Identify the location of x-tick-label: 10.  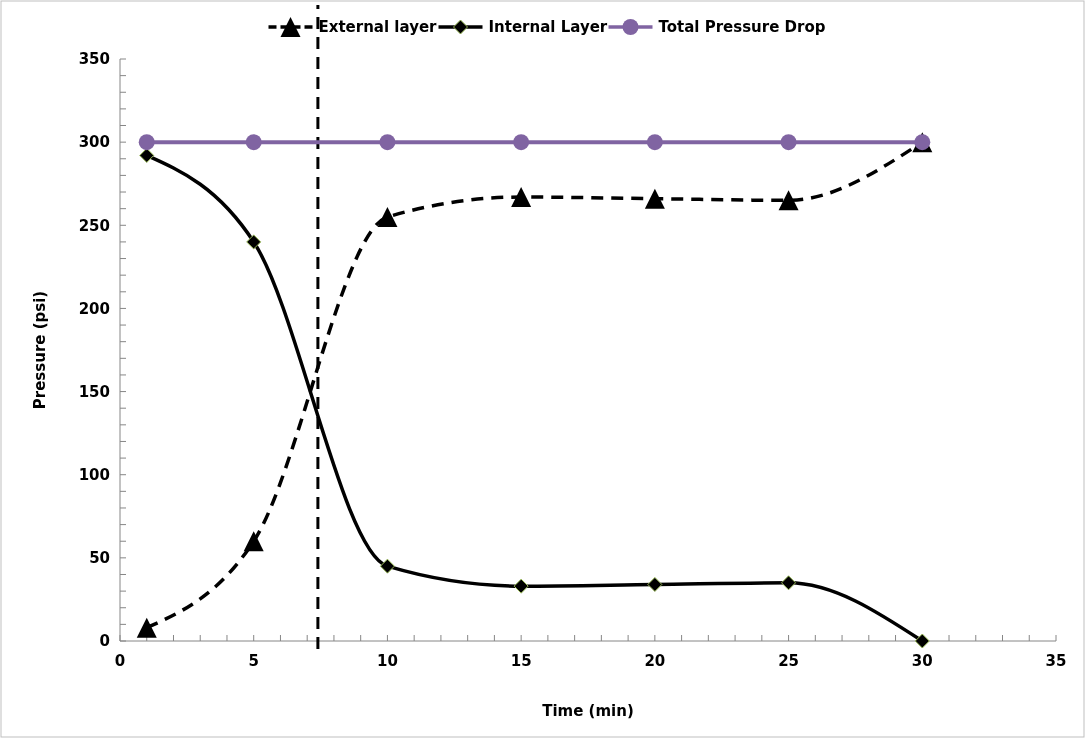
(387, 661).